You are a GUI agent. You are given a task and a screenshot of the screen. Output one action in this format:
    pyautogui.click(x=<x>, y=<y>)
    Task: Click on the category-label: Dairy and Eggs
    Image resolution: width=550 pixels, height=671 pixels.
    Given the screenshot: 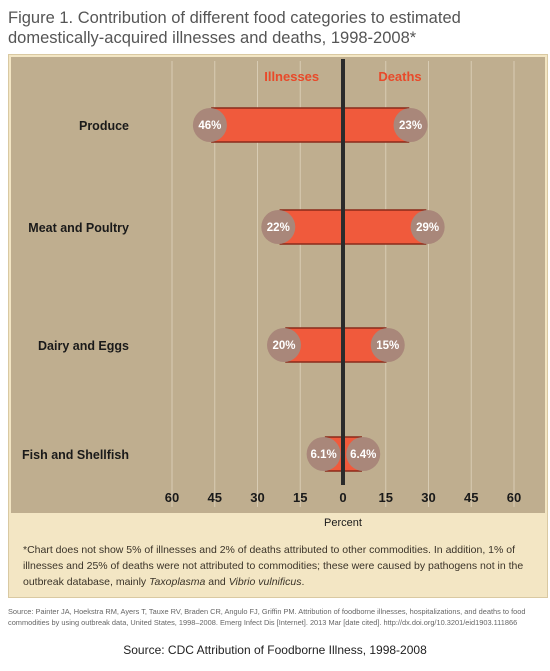 What is the action you would take?
    pyautogui.click(x=83, y=346)
    